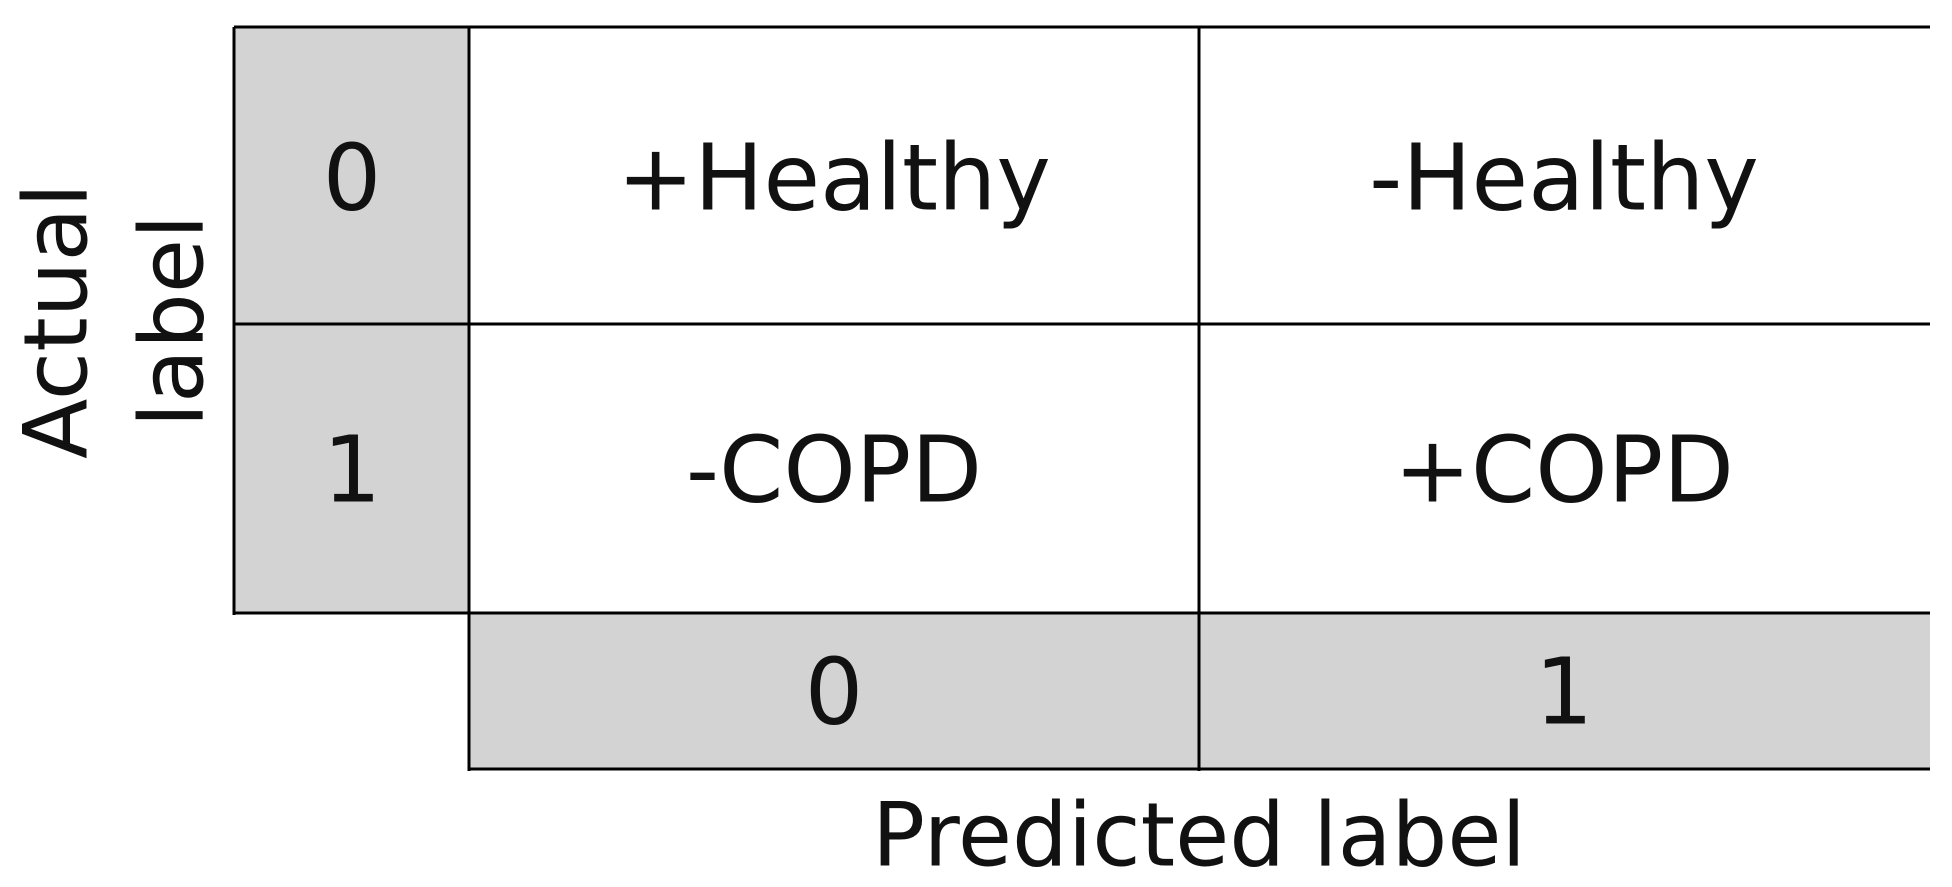 The height and width of the screenshot is (887, 1952). I want to click on y-axis-label: Actual, so click(56, 321).